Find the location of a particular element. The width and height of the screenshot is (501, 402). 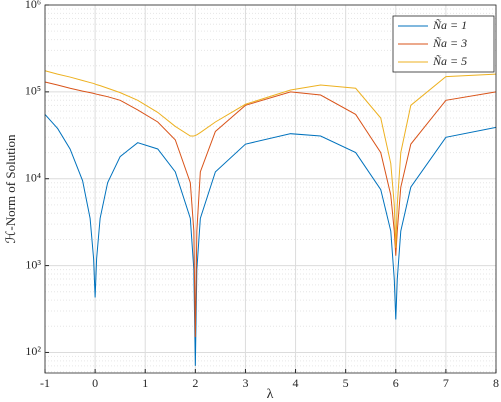

y-tick-label: 10⁴ is located at coordinates (33, 177).